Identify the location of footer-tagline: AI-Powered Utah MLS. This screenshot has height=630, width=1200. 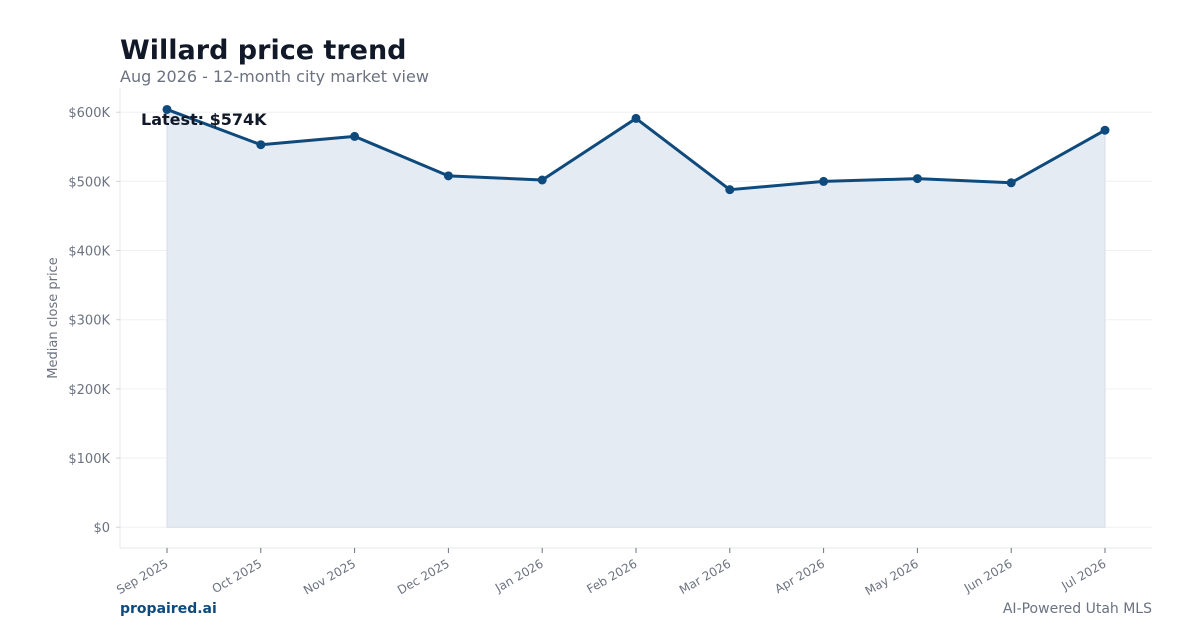
(1077, 609).